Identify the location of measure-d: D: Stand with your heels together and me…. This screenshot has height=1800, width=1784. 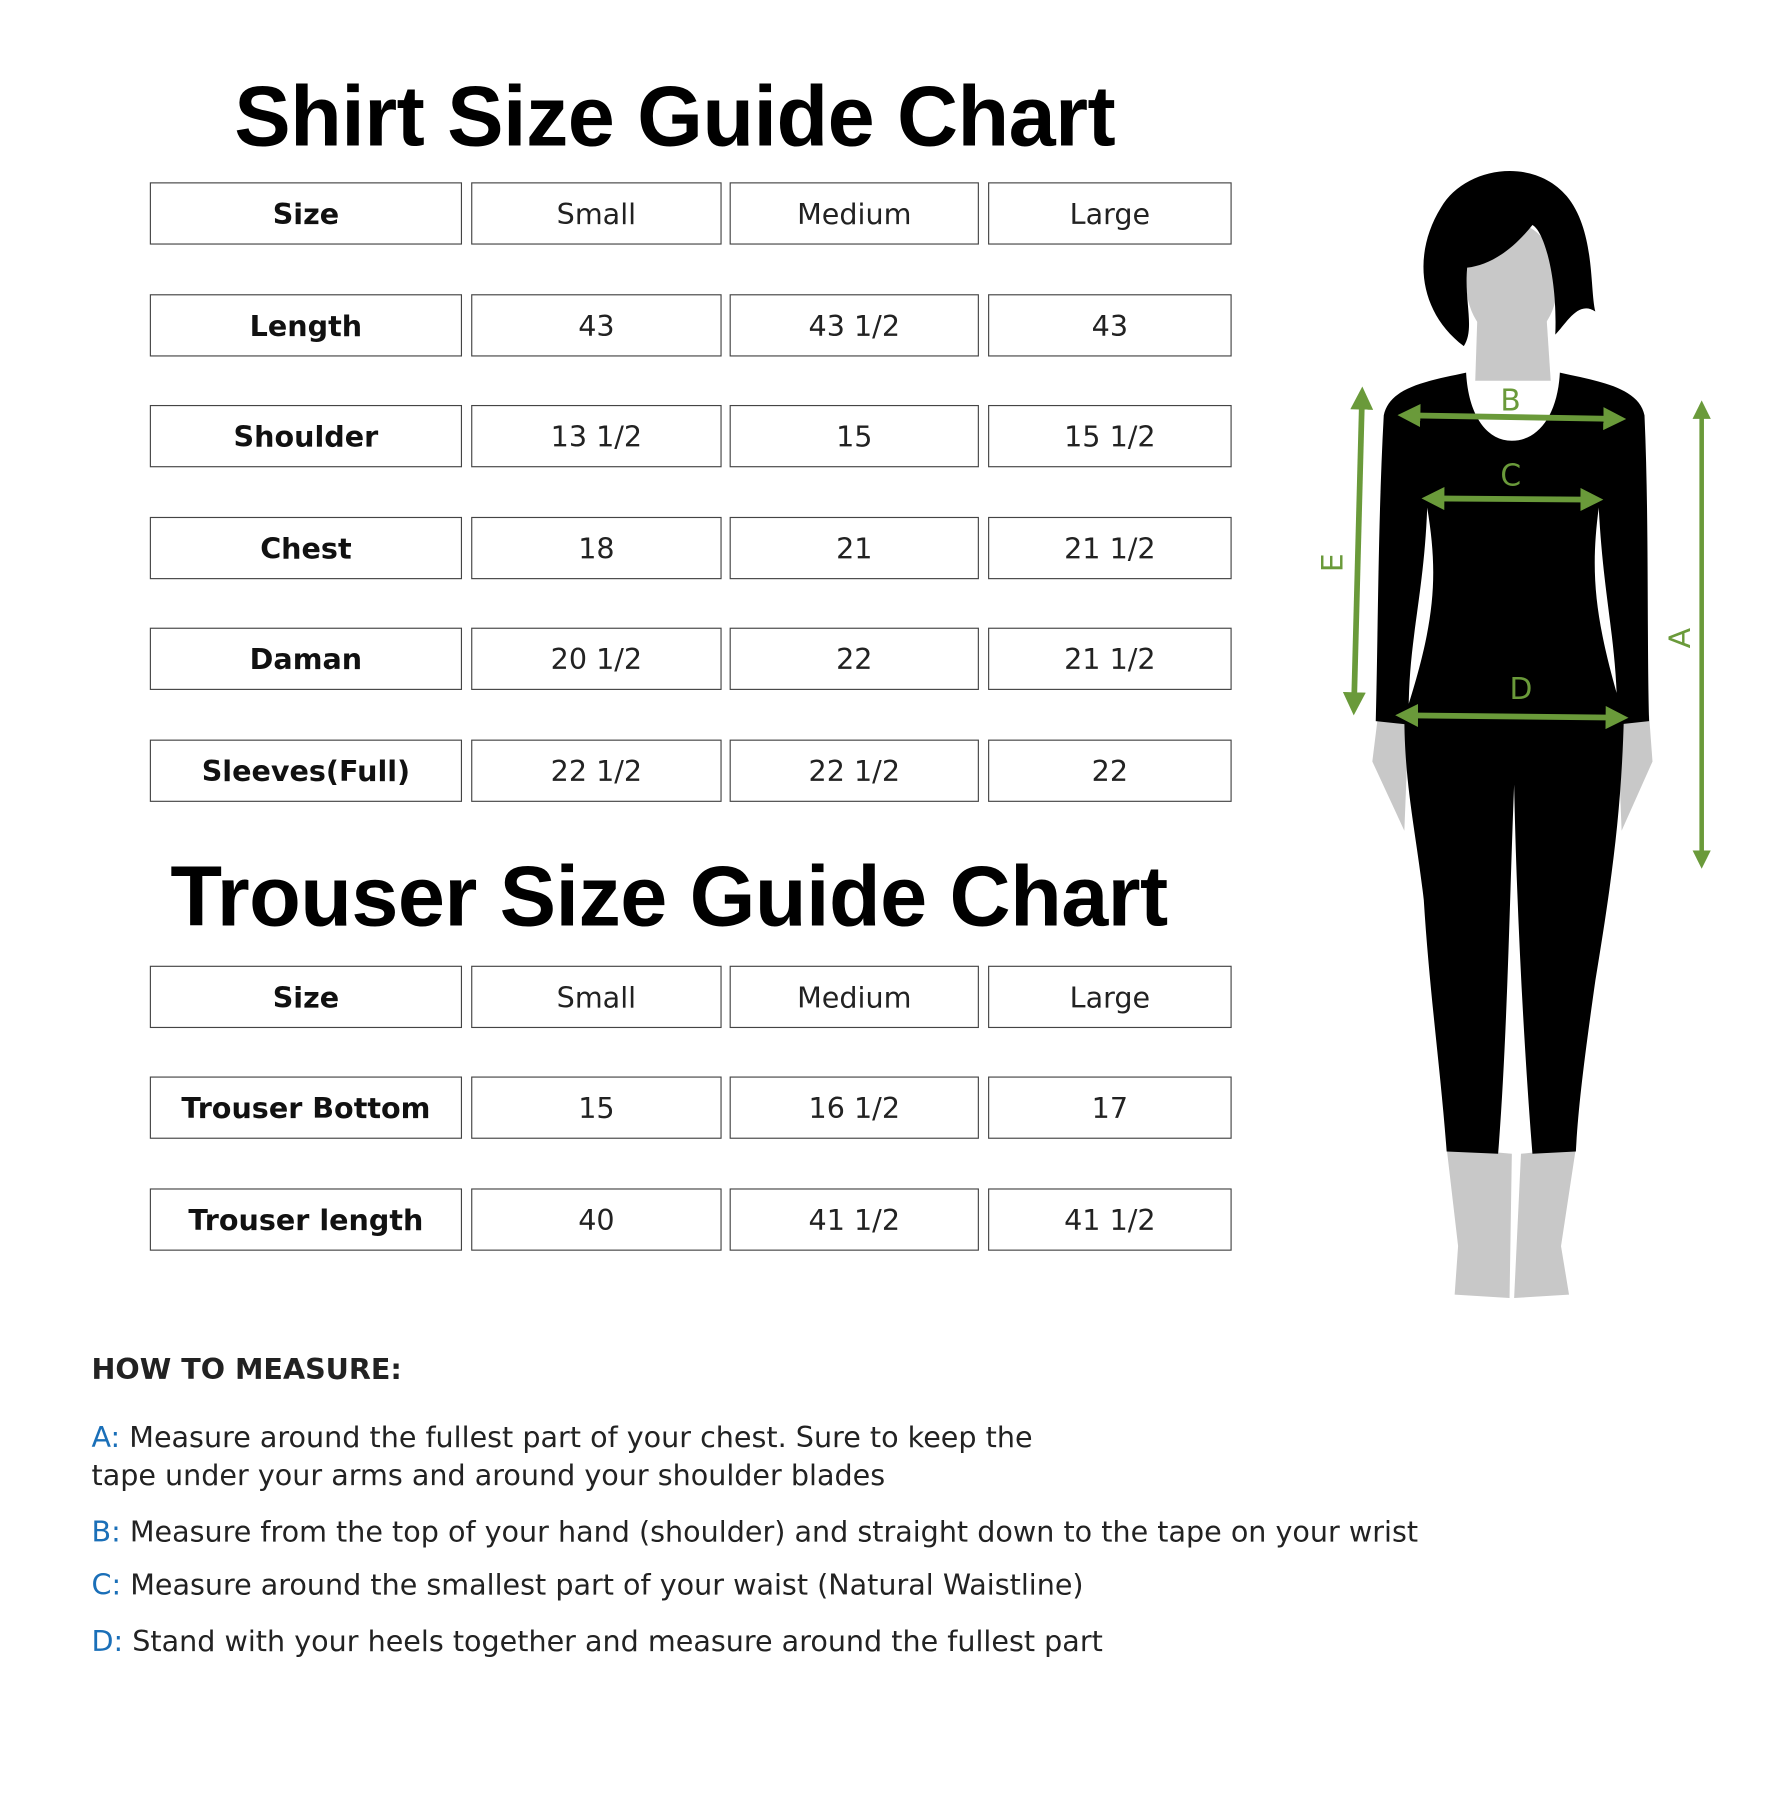
(597, 1641).